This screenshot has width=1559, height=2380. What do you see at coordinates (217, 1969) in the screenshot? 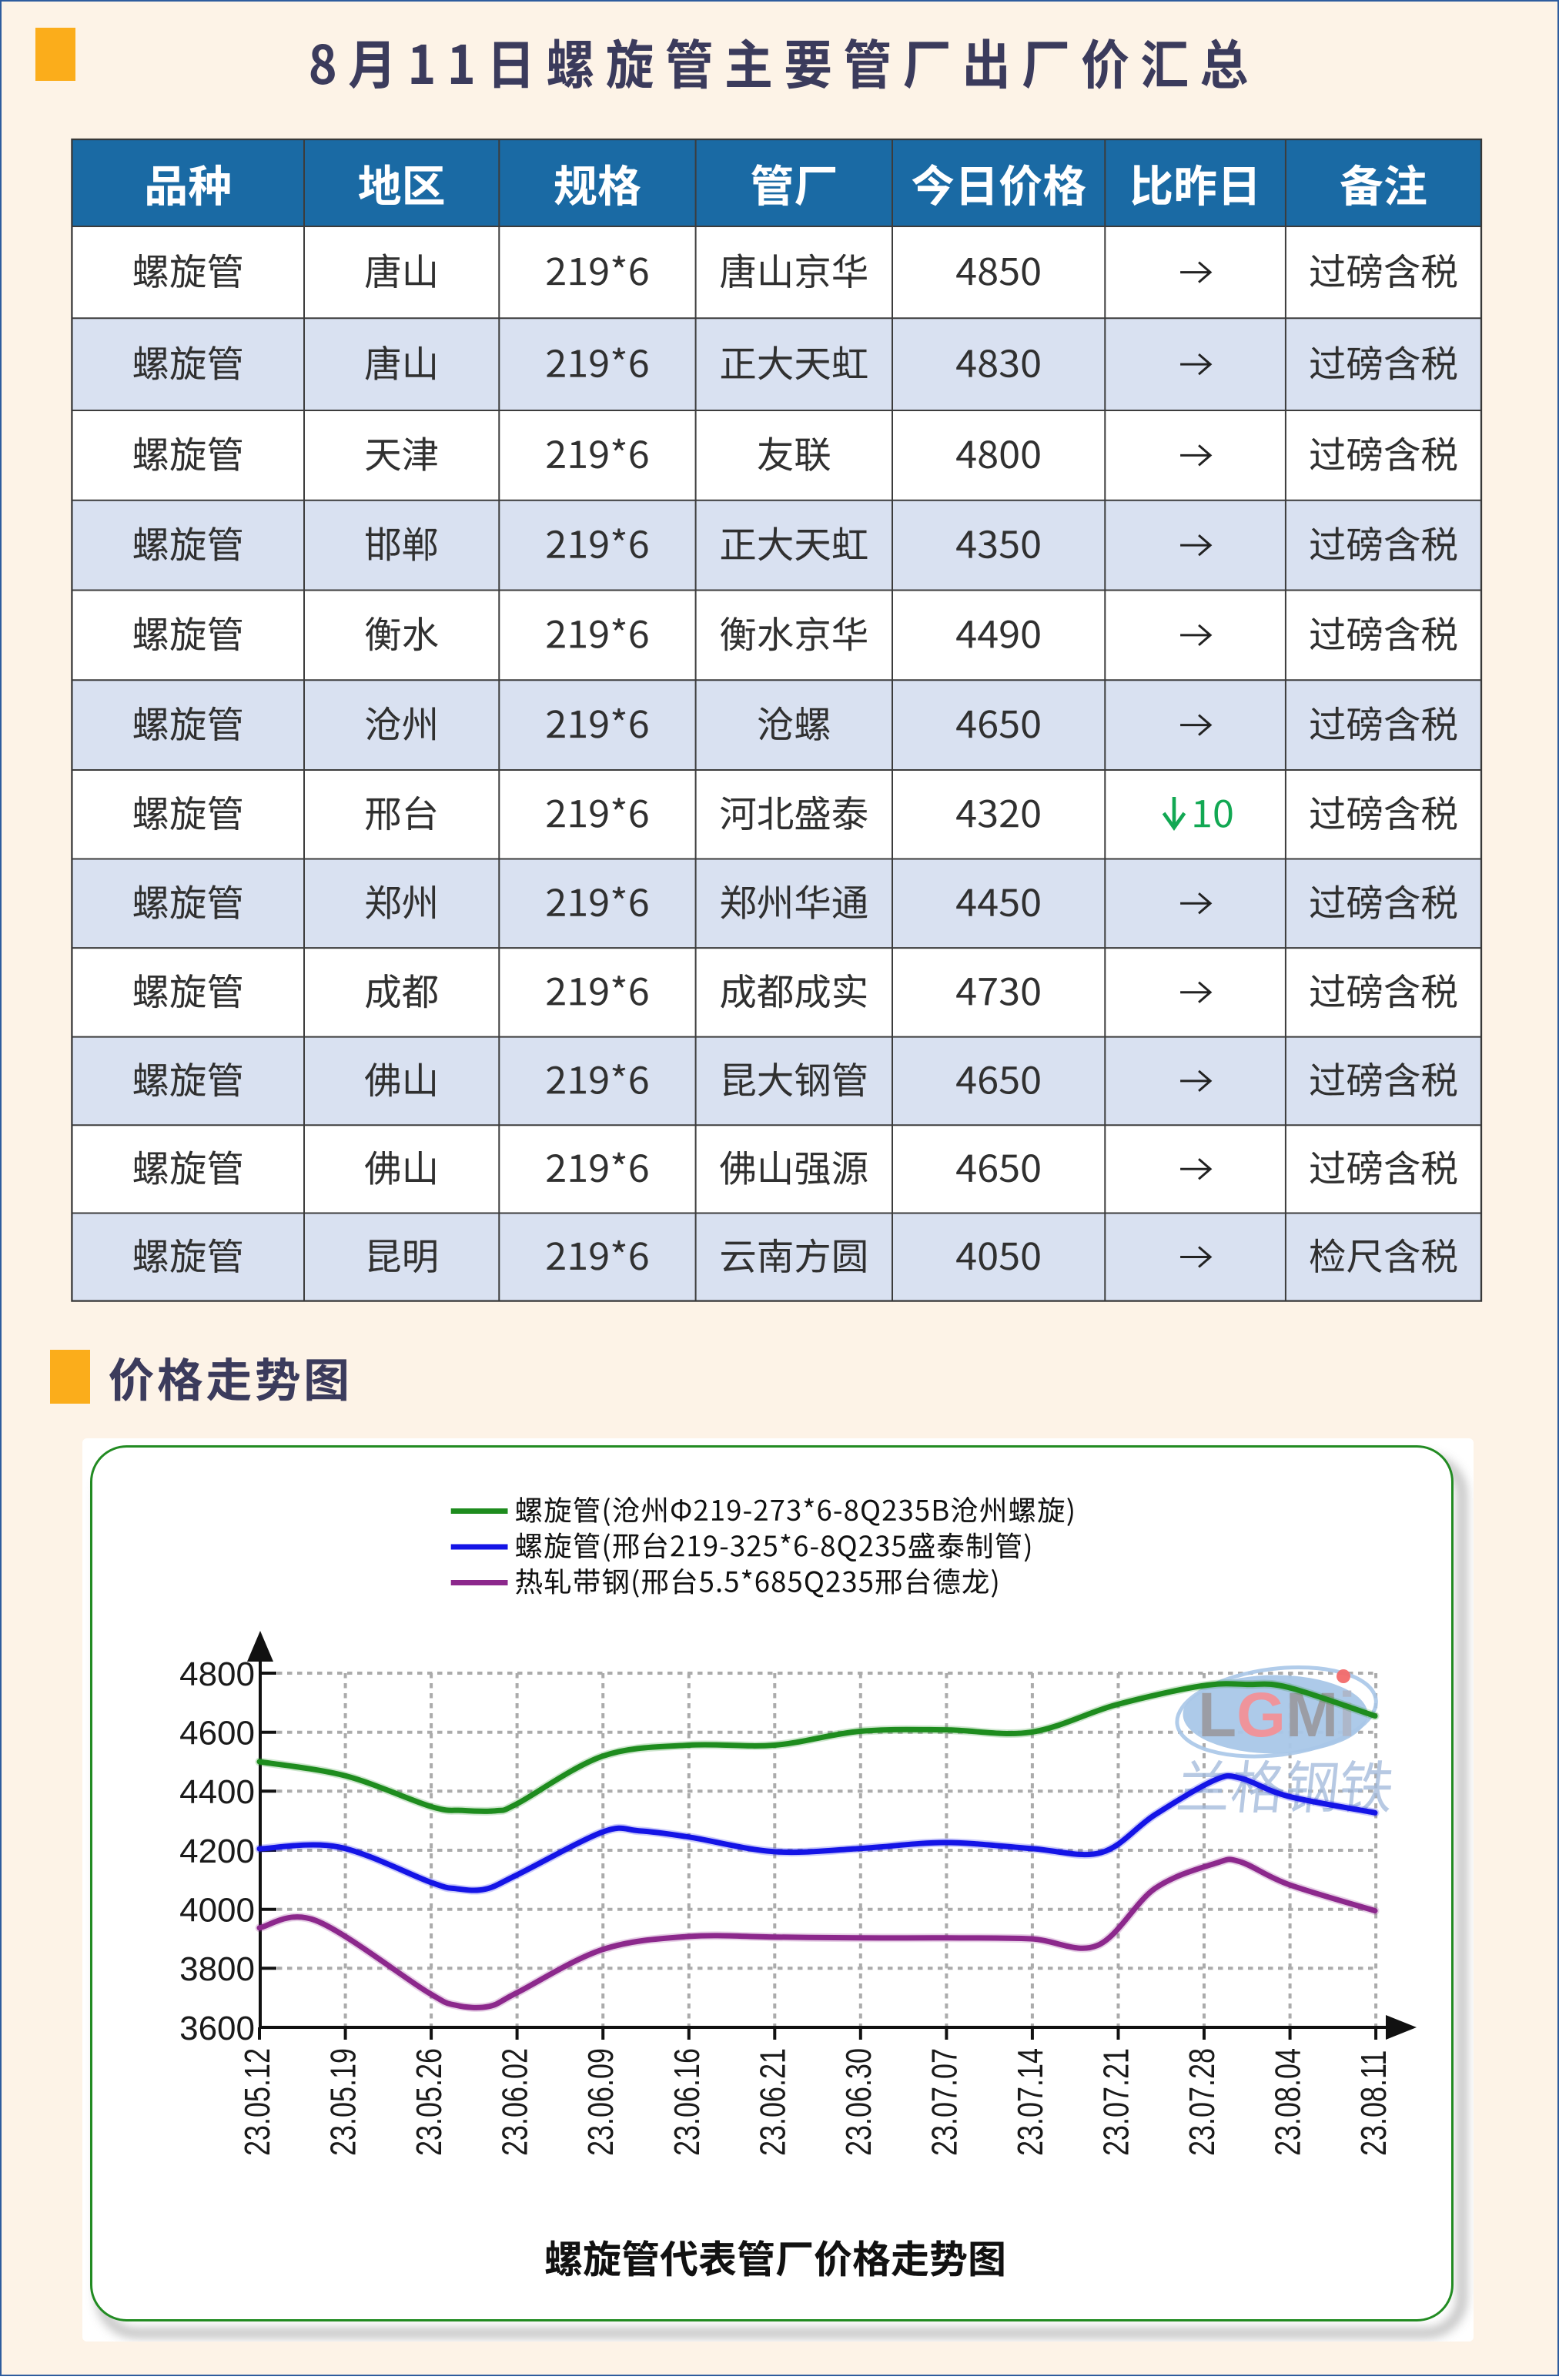
I see `svg-text: 3800` at bounding box center [217, 1969].